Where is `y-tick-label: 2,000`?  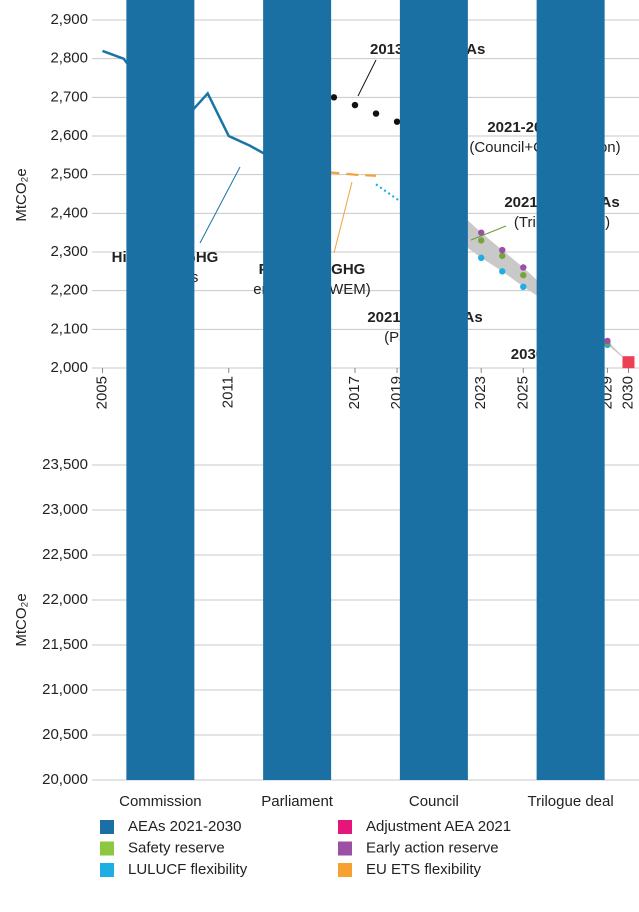 y-tick-label: 2,000 is located at coordinates (69, 367).